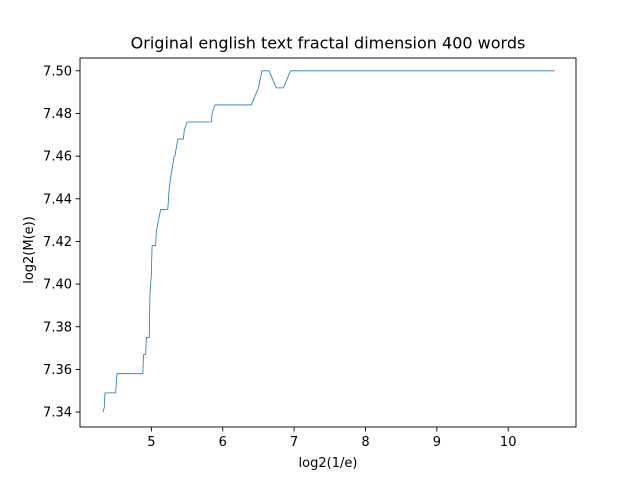 This screenshot has height=484, width=640. Describe the element at coordinates (151, 442) in the screenshot. I see `x-tick-label-5: 5` at that location.